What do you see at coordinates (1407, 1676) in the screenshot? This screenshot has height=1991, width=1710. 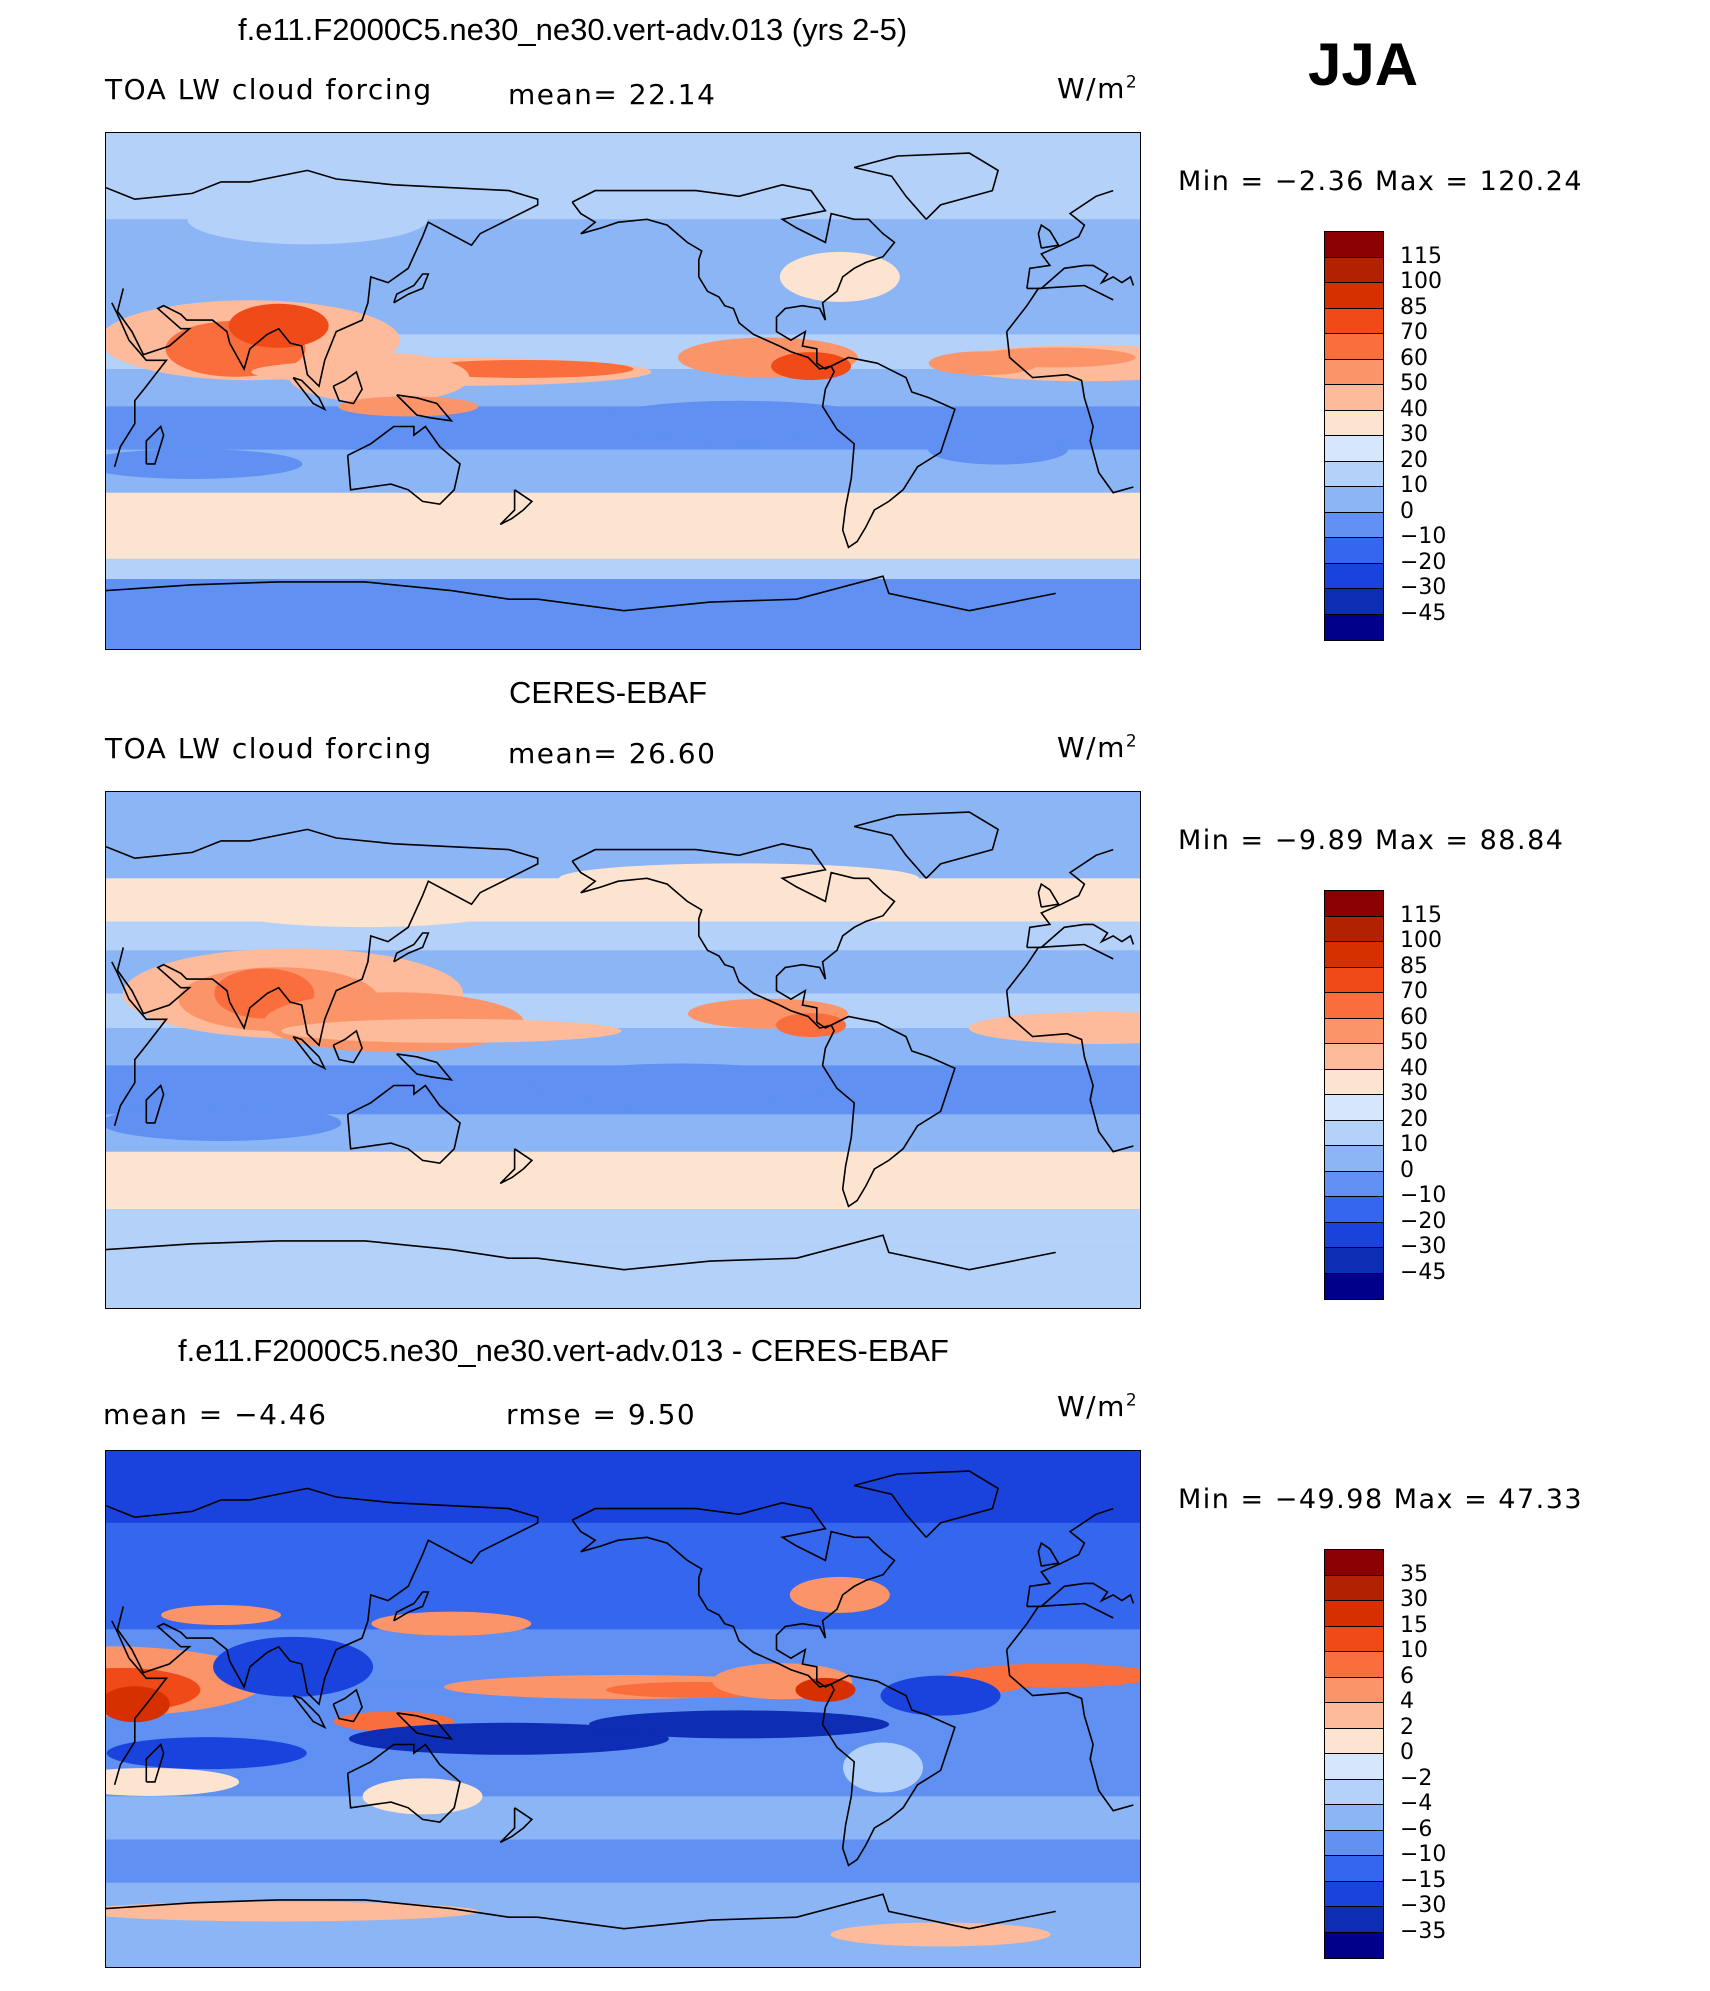 I see `colorbar-tick-label: 6` at bounding box center [1407, 1676].